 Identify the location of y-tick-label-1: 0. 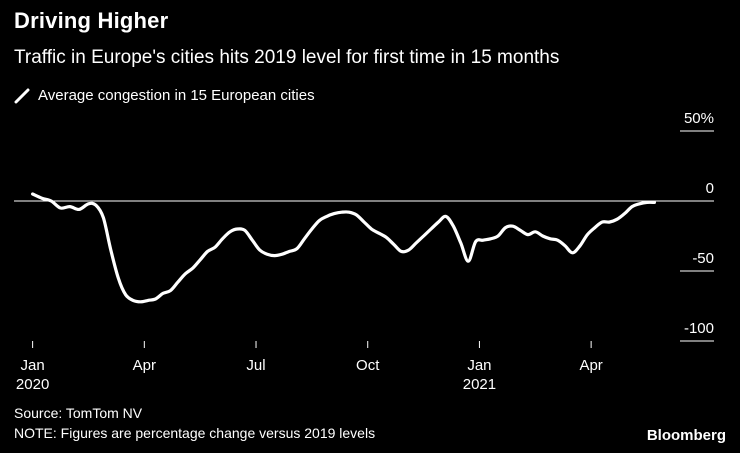
(710, 188).